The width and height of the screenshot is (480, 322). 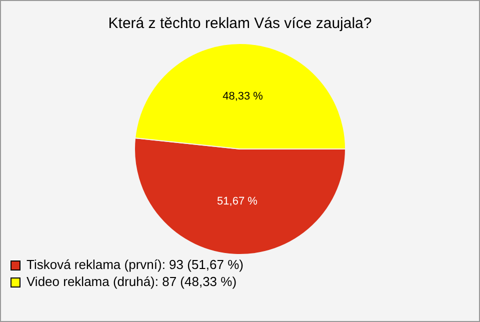 What do you see at coordinates (135, 264) in the screenshot?
I see `legend-label: Tisková reklama (první): 93 (51,67 %)` at bounding box center [135, 264].